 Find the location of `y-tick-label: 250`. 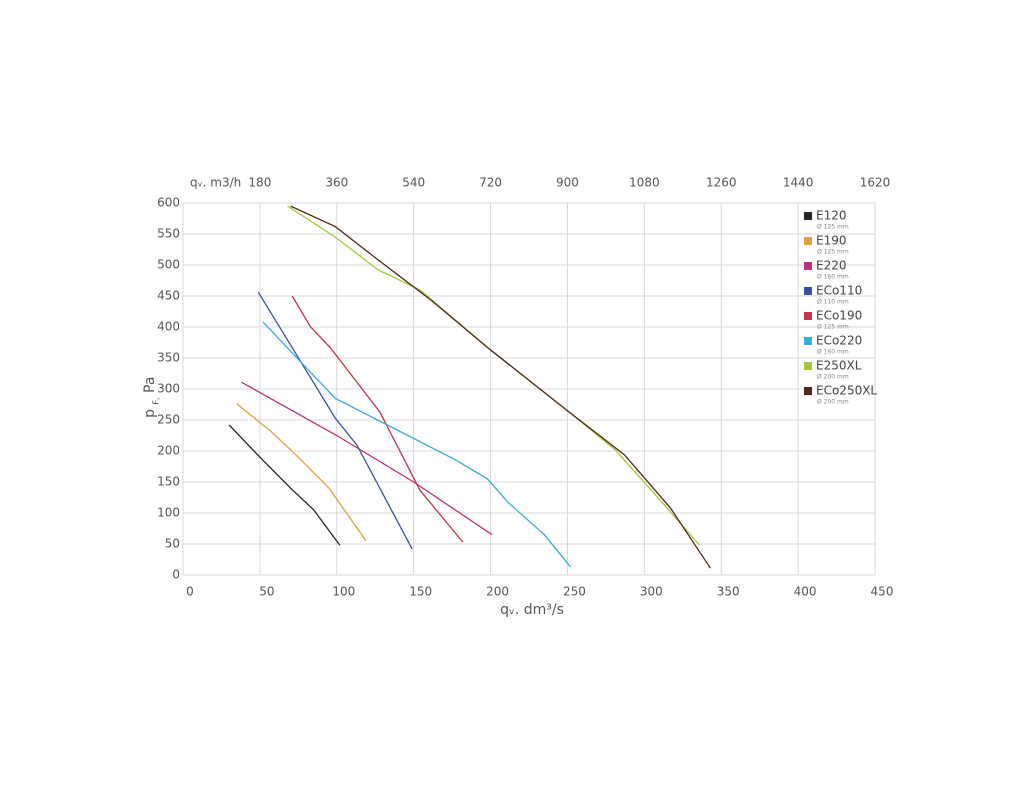

y-tick-label: 250 is located at coordinates (168, 420).